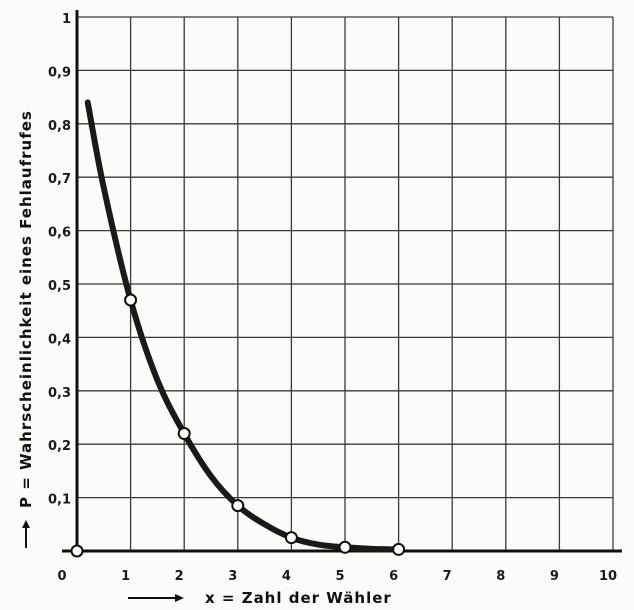 Image resolution: width=634 pixels, height=610 pixels. I want to click on y-tick-label: 1, so click(66, 19).